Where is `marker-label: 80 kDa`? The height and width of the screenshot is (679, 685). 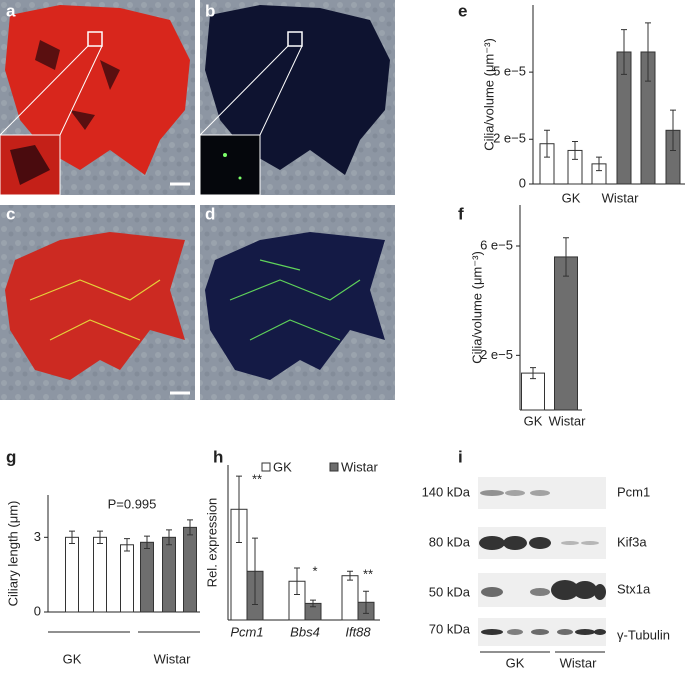 marker-label: 80 kDa is located at coordinates (450, 541).